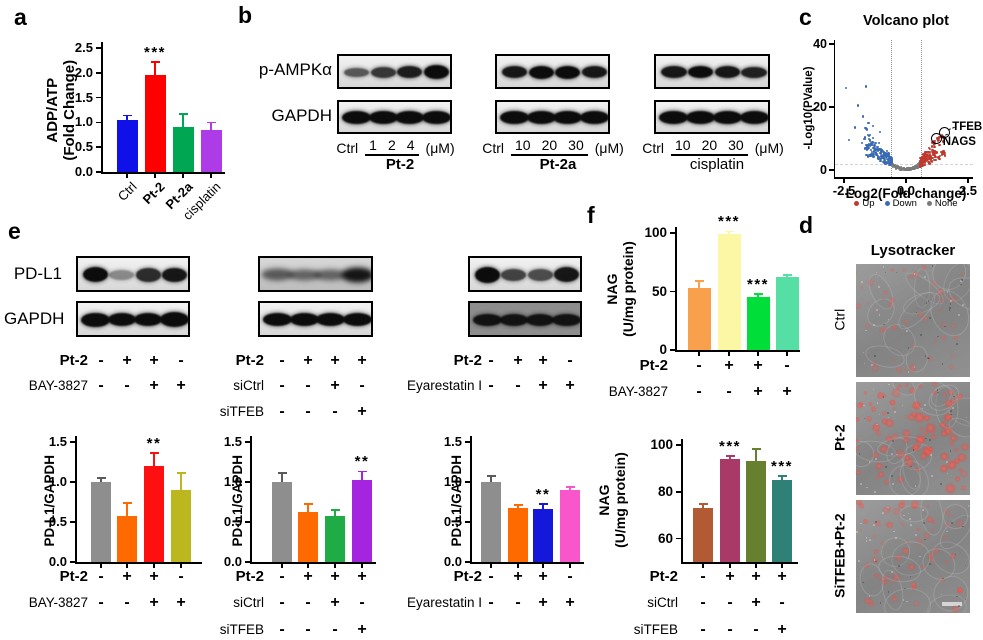  Describe the element at coordinates (467, 576) in the screenshot. I see `treatment-label: Pt-2` at that location.